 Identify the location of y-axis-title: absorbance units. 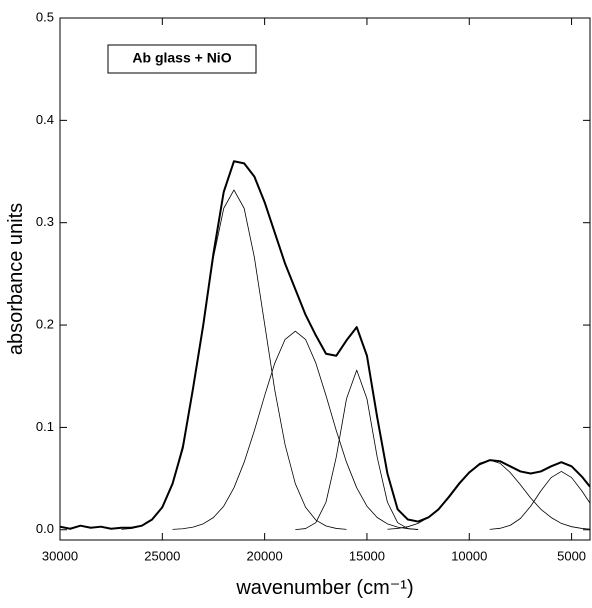
(16, 279).